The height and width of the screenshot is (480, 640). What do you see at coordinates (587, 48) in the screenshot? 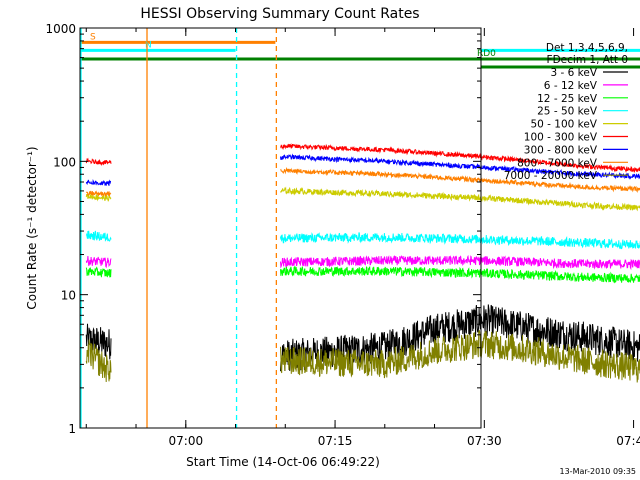
I see `legend-header: Det 1,3,4,5,6,9,` at bounding box center [587, 48].